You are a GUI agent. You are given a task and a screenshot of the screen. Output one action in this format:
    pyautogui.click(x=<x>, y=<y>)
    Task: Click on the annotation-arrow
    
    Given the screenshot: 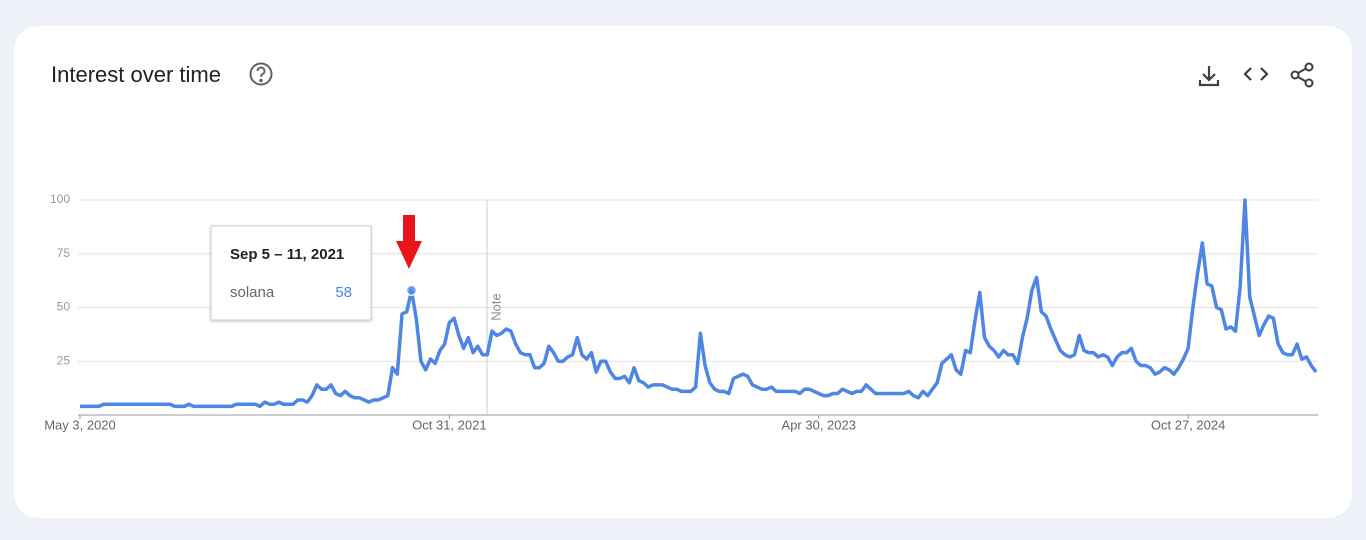 What is the action you would take?
    pyautogui.click(x=409, y=242)
    